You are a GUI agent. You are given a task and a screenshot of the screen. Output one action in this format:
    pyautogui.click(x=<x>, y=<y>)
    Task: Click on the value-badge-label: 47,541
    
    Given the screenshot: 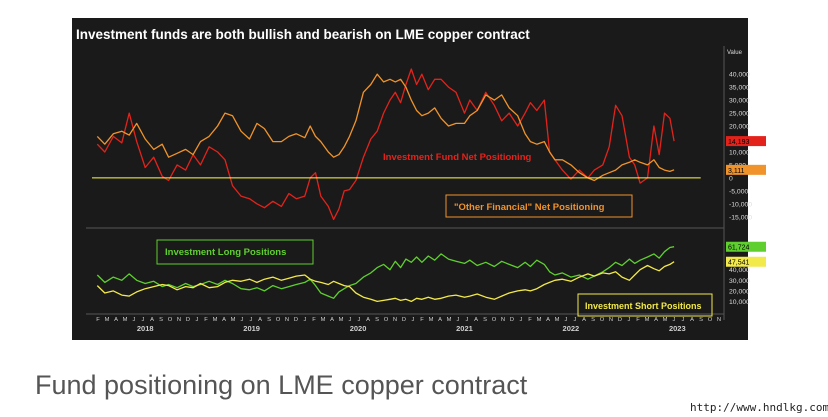 What is the action you would take?
    pyautogui.click(x=739, y=263)
    